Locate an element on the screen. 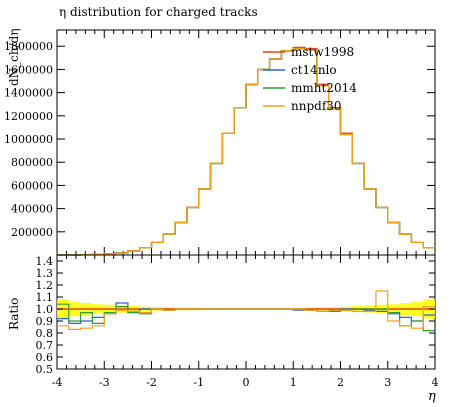 The height and width of the screenshot is (407, 450). ratio-y-tick-label: 0.8 is located at coordinates (45, 333).